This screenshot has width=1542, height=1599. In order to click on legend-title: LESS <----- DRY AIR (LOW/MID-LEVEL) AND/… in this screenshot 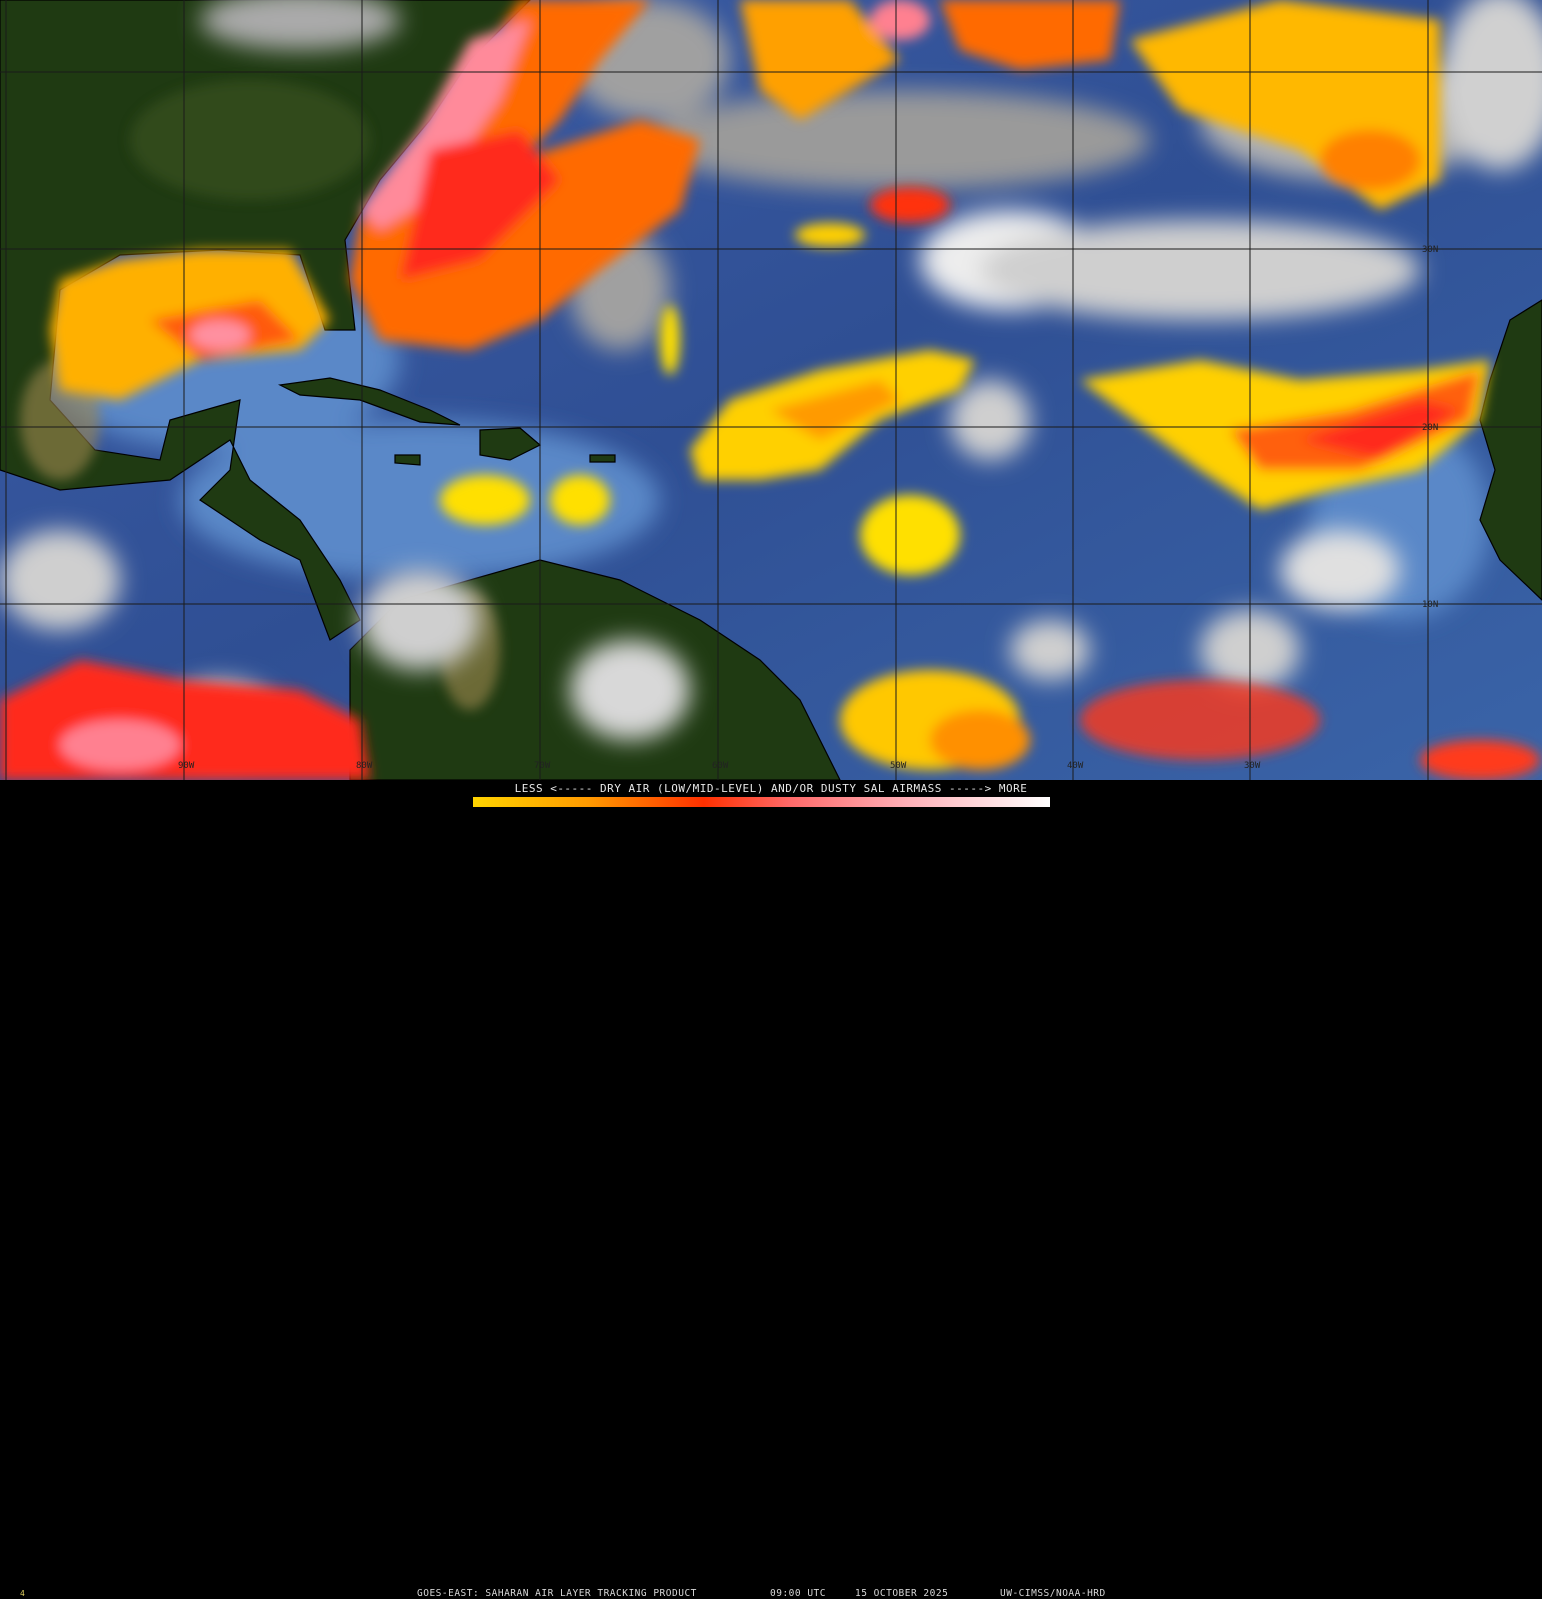, I will do `click(771, 788)`.